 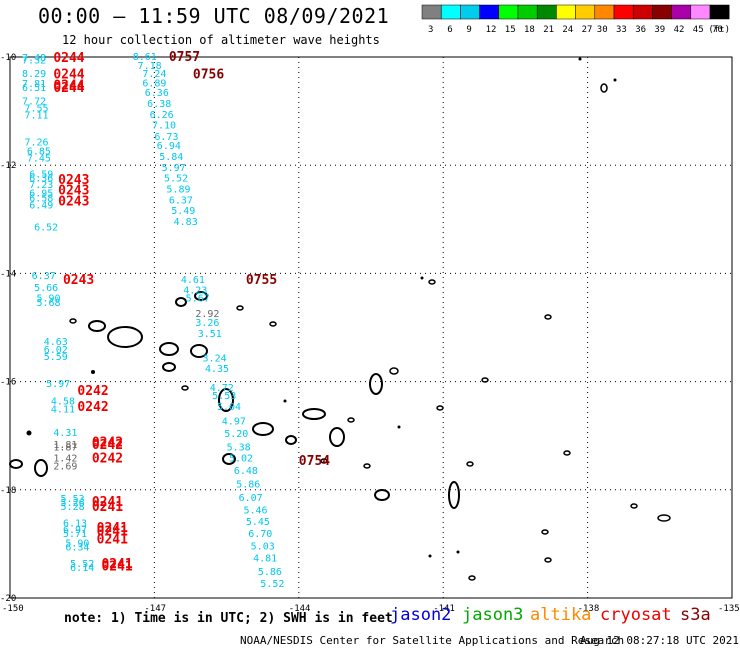 What do you see at coordinates (125, 337) in the screenshot?
I see `island-tahiti` at bounding box center [125, 337].